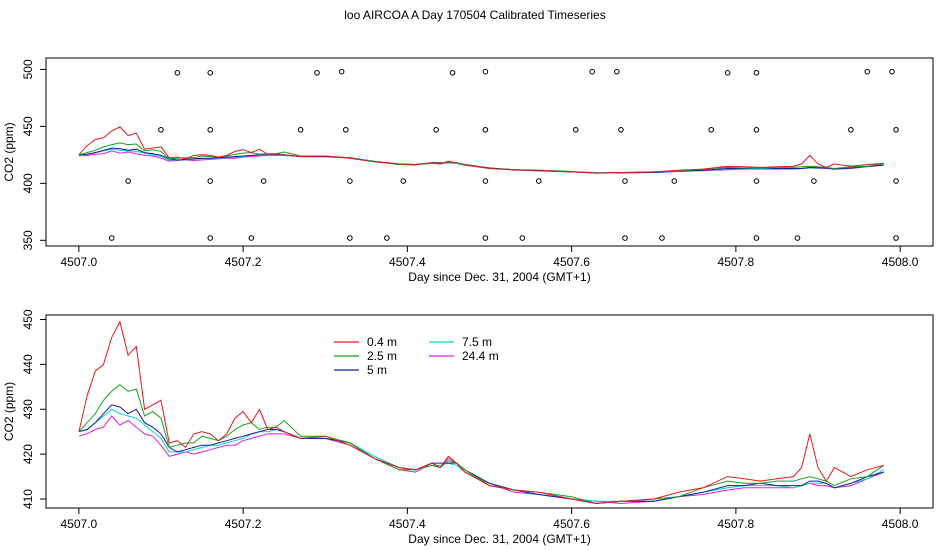  I want to click on top-x-tick-label: 4507.0, so click(79, 262).